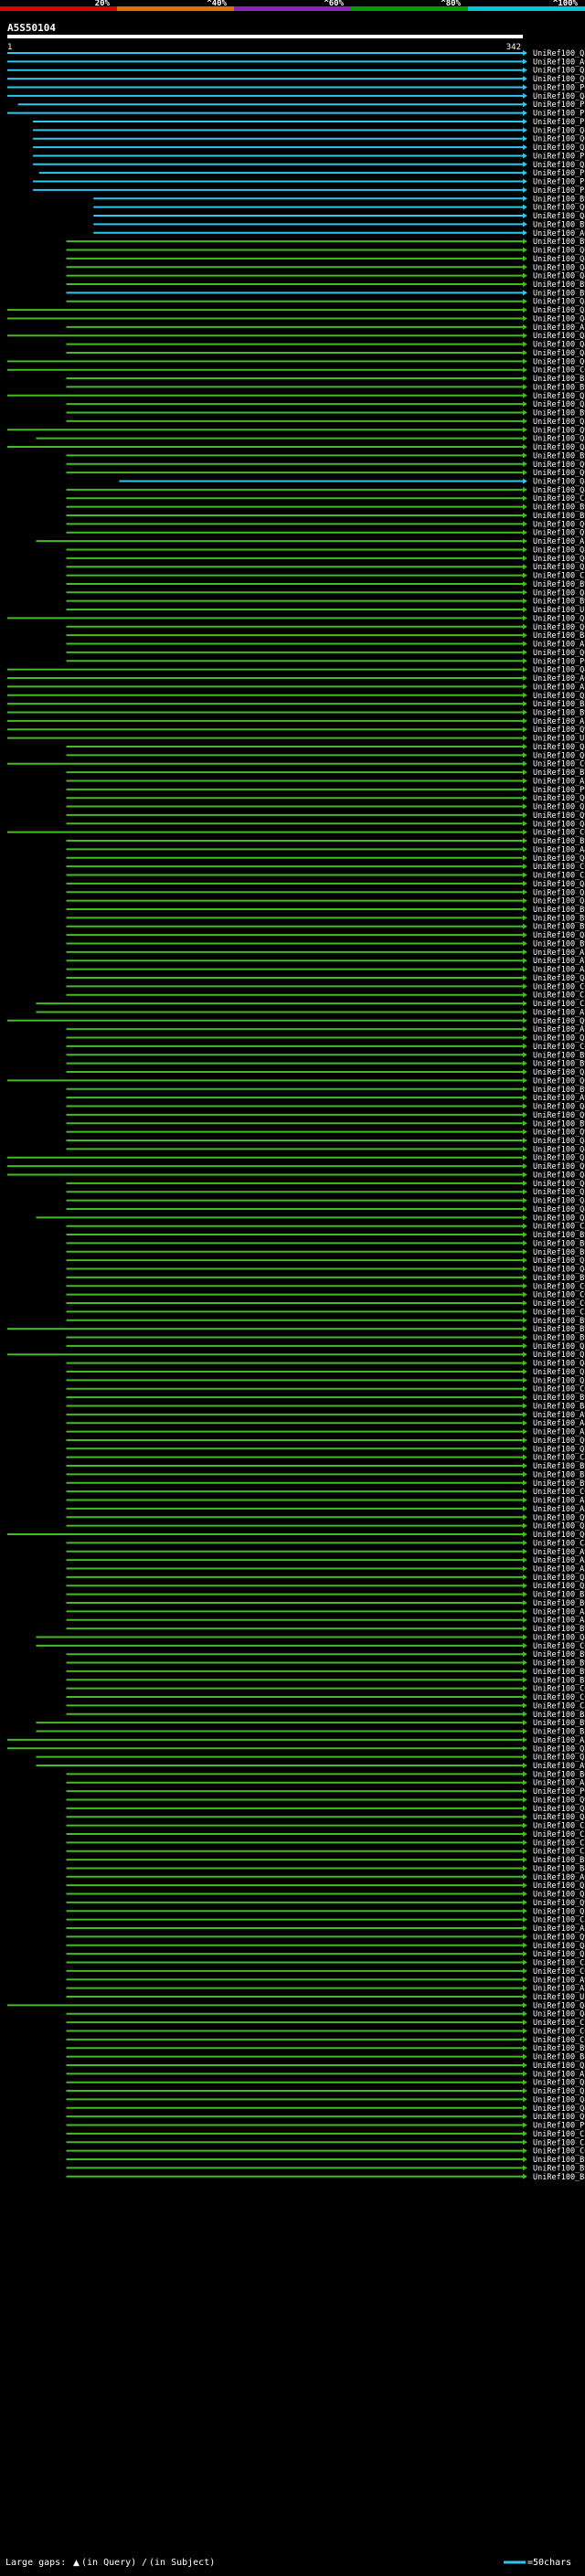 Image resolution: width=585 pixels, height=2576 pixels. I want to click on hit-label: UniRef100_Q7XWR1, so click(559, 533).